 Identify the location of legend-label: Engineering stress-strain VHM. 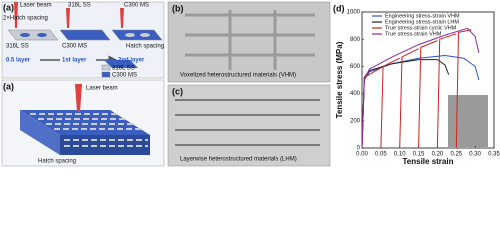
(422, 16).